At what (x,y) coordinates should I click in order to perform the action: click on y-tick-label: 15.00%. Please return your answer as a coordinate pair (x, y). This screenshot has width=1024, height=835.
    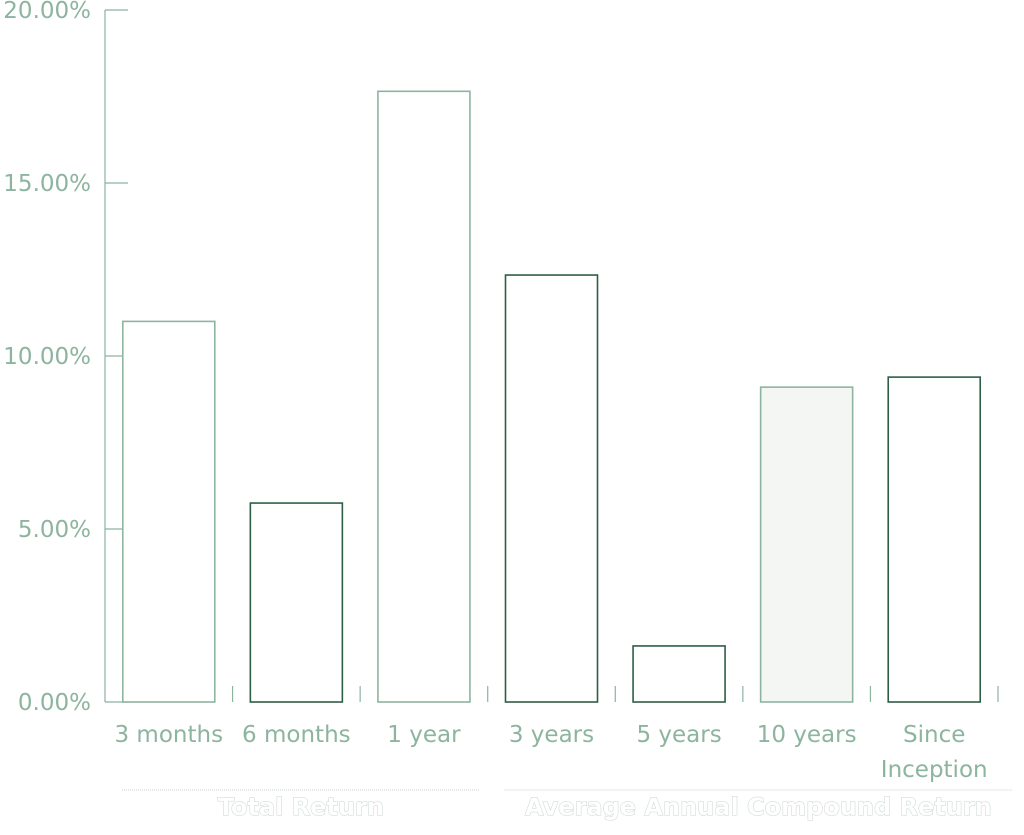
    Looking at the image, I should click on (47, 184).